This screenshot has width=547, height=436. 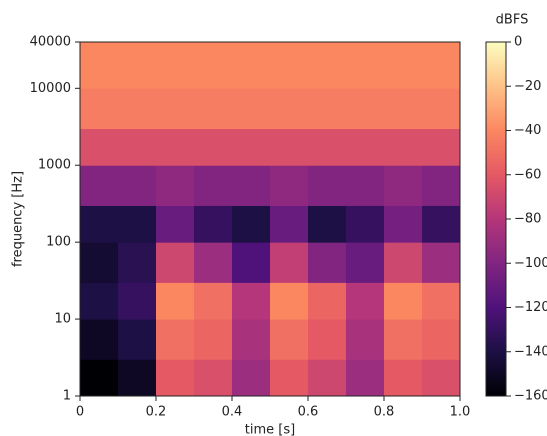 I want to click on x-tick-label: 0.8, so click(x=384, y=412).